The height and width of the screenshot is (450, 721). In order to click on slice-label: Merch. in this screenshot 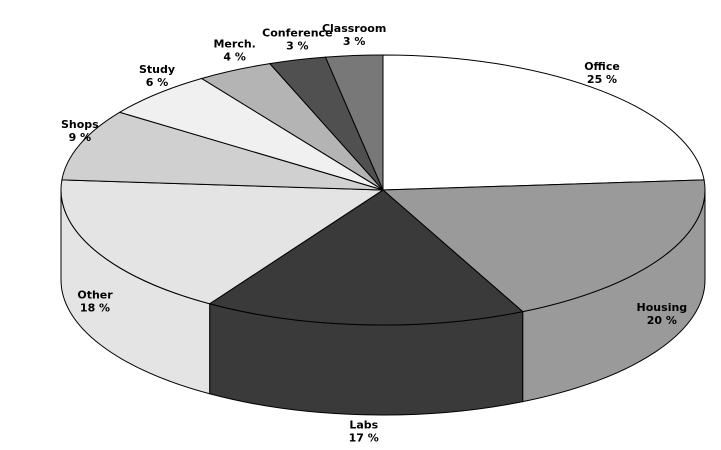, I will do `click(234, 44)`.